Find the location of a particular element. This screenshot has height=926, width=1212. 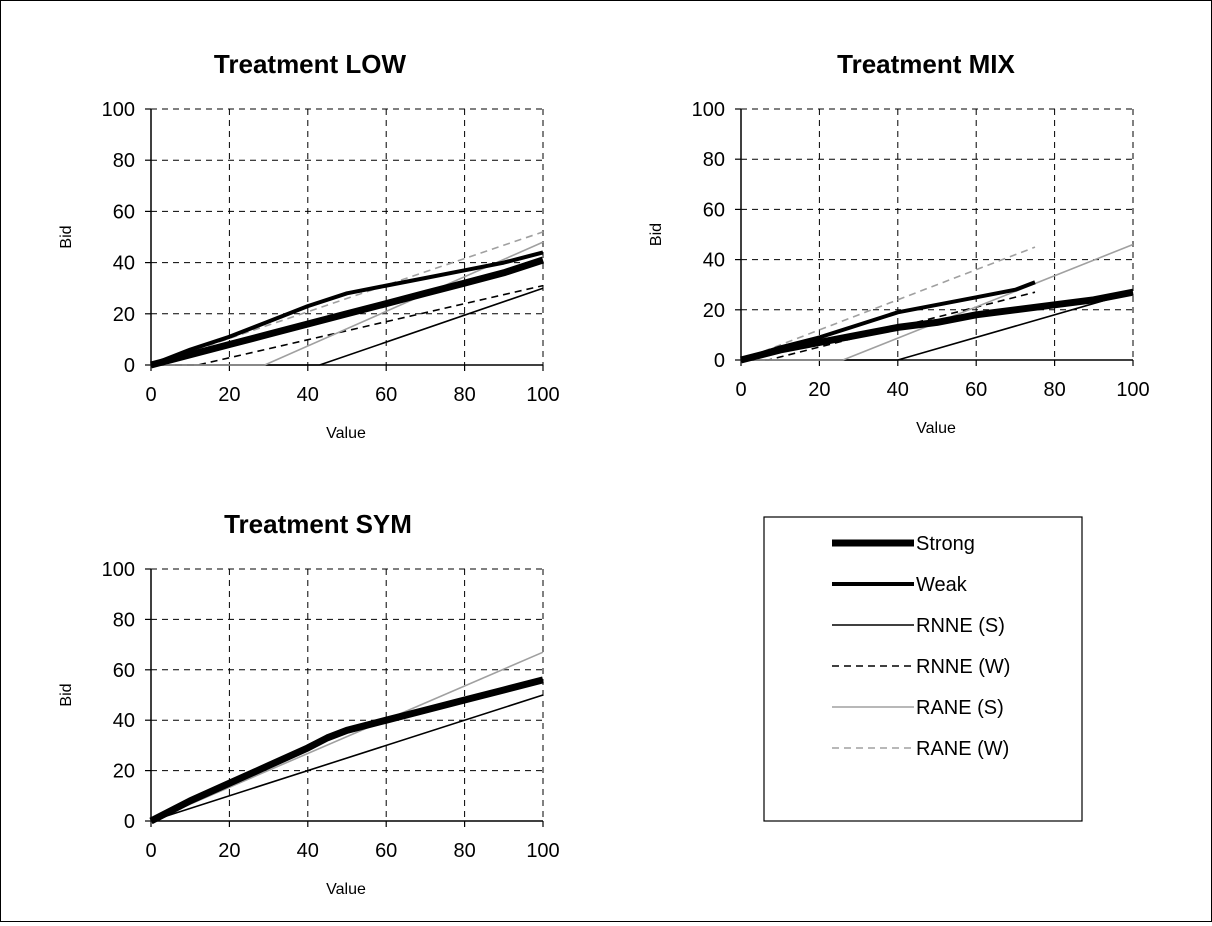

legend-label-strong: Strong is located at coordinates (945, 544).